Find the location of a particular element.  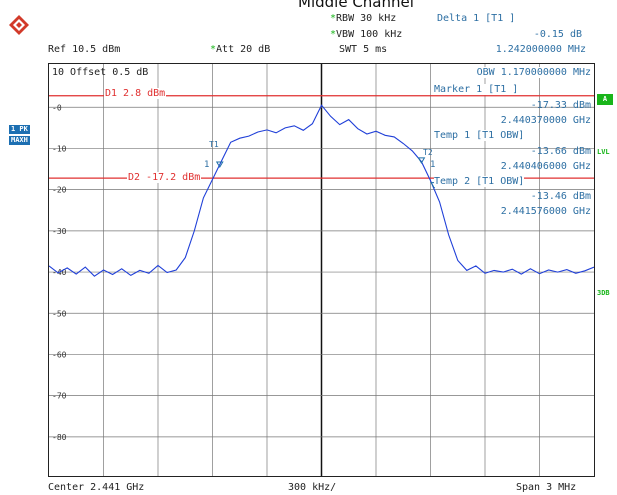

marker-t1-label: T1 is located at coordinates (214, 144).